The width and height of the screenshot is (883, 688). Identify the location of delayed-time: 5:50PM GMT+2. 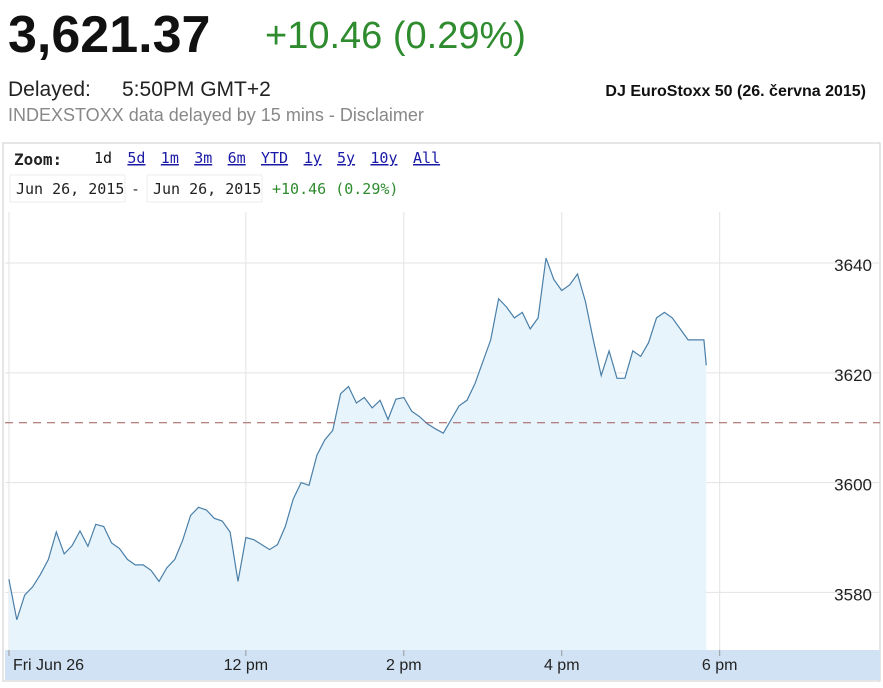
(196, 89).